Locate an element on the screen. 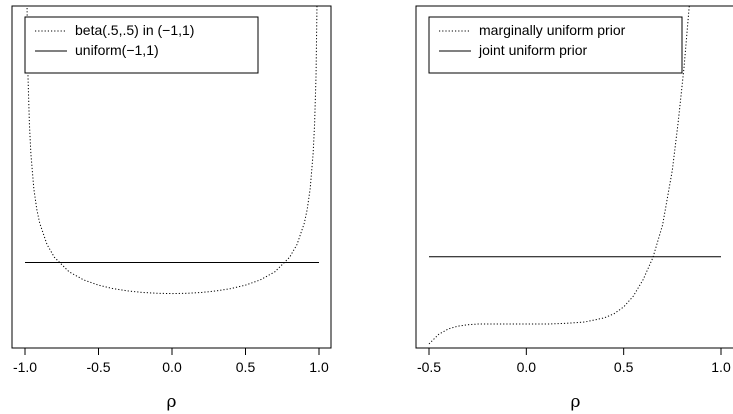  x-tick-label: -1.0 is located at coordinates (25, 367).